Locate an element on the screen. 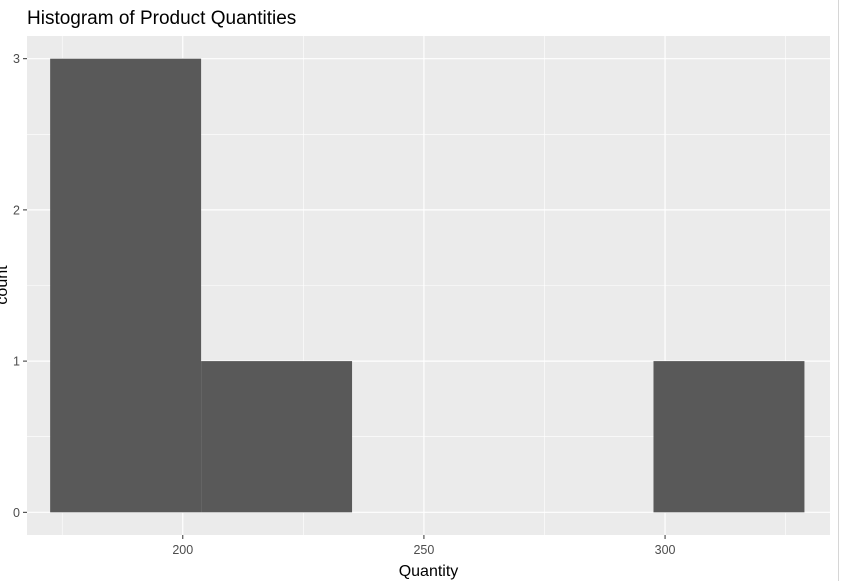  x-axis-ticks: 200 250 300 is located at coordinates (424, 546).